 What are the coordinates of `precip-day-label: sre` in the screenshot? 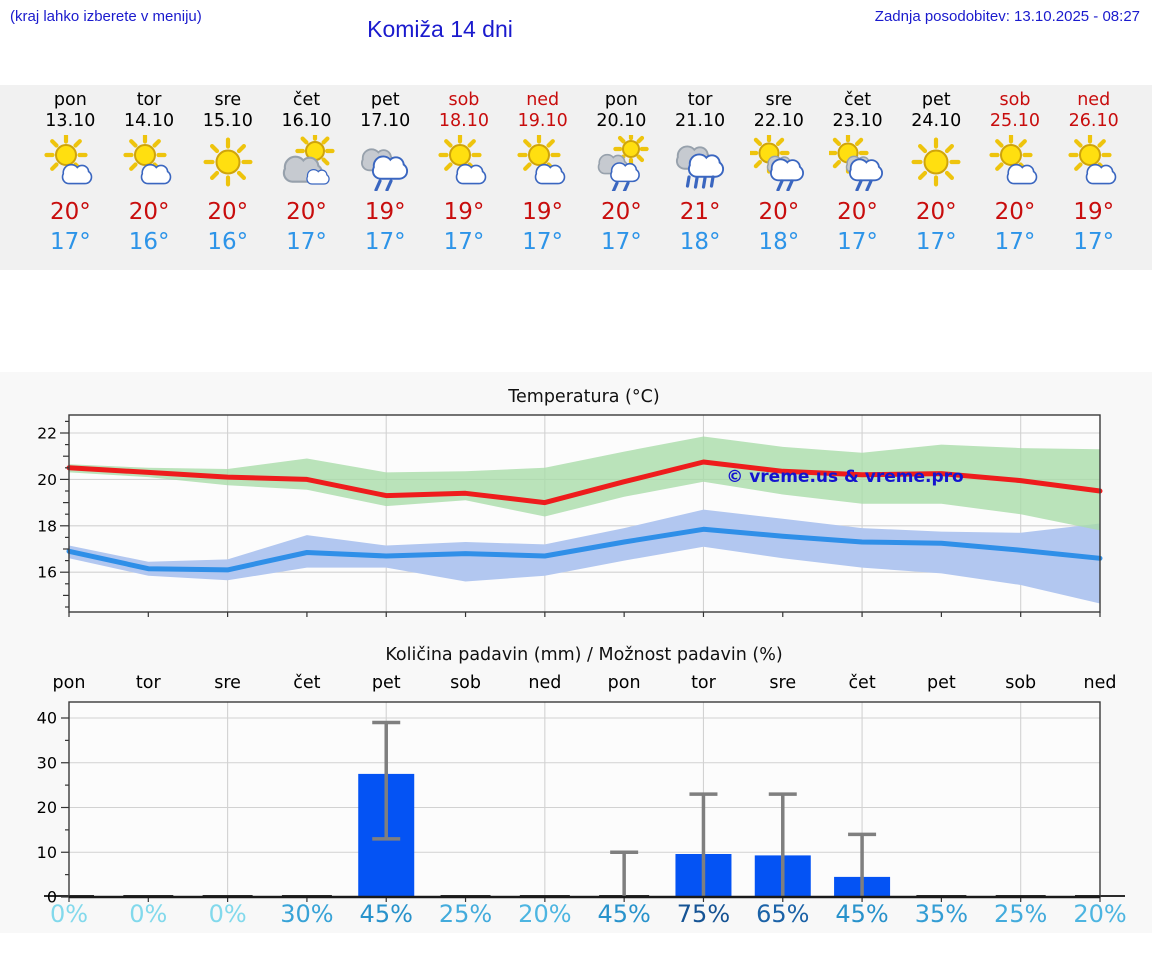 It's located at (227, 683).